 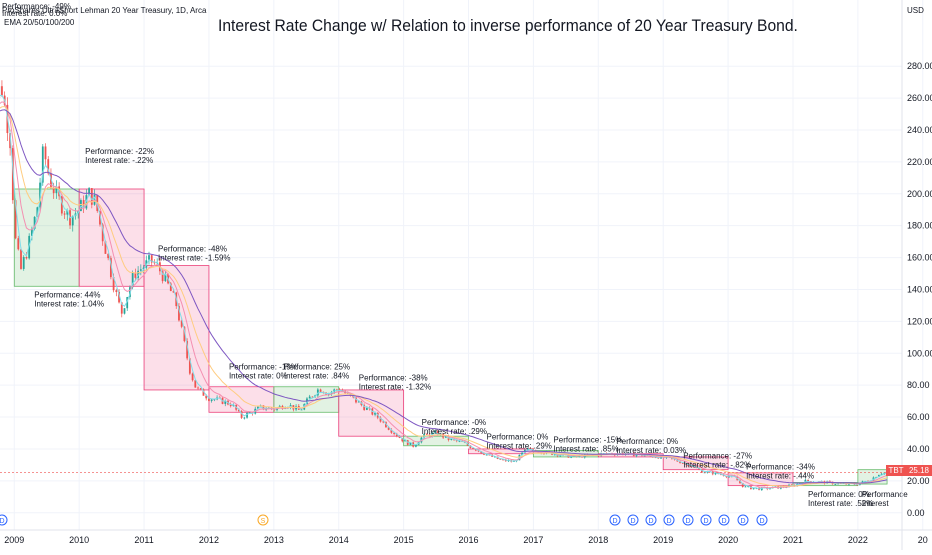 I want to click on annotation-performance: Performance: -38%, so click(x=393, y=377).